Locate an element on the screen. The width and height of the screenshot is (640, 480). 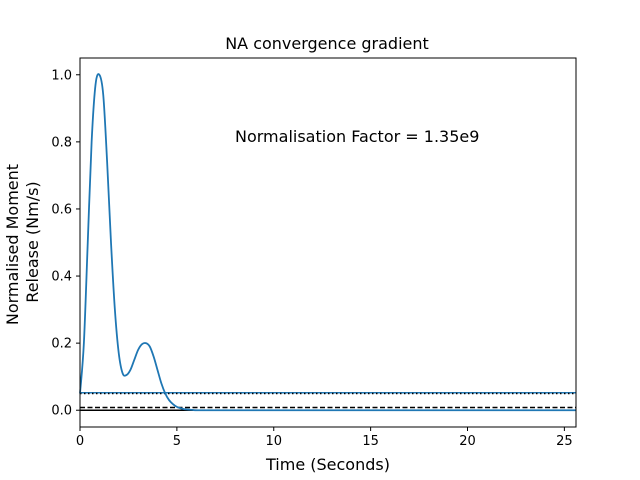
y-tick-label: 0.0 is located at coordinates (61, 411).